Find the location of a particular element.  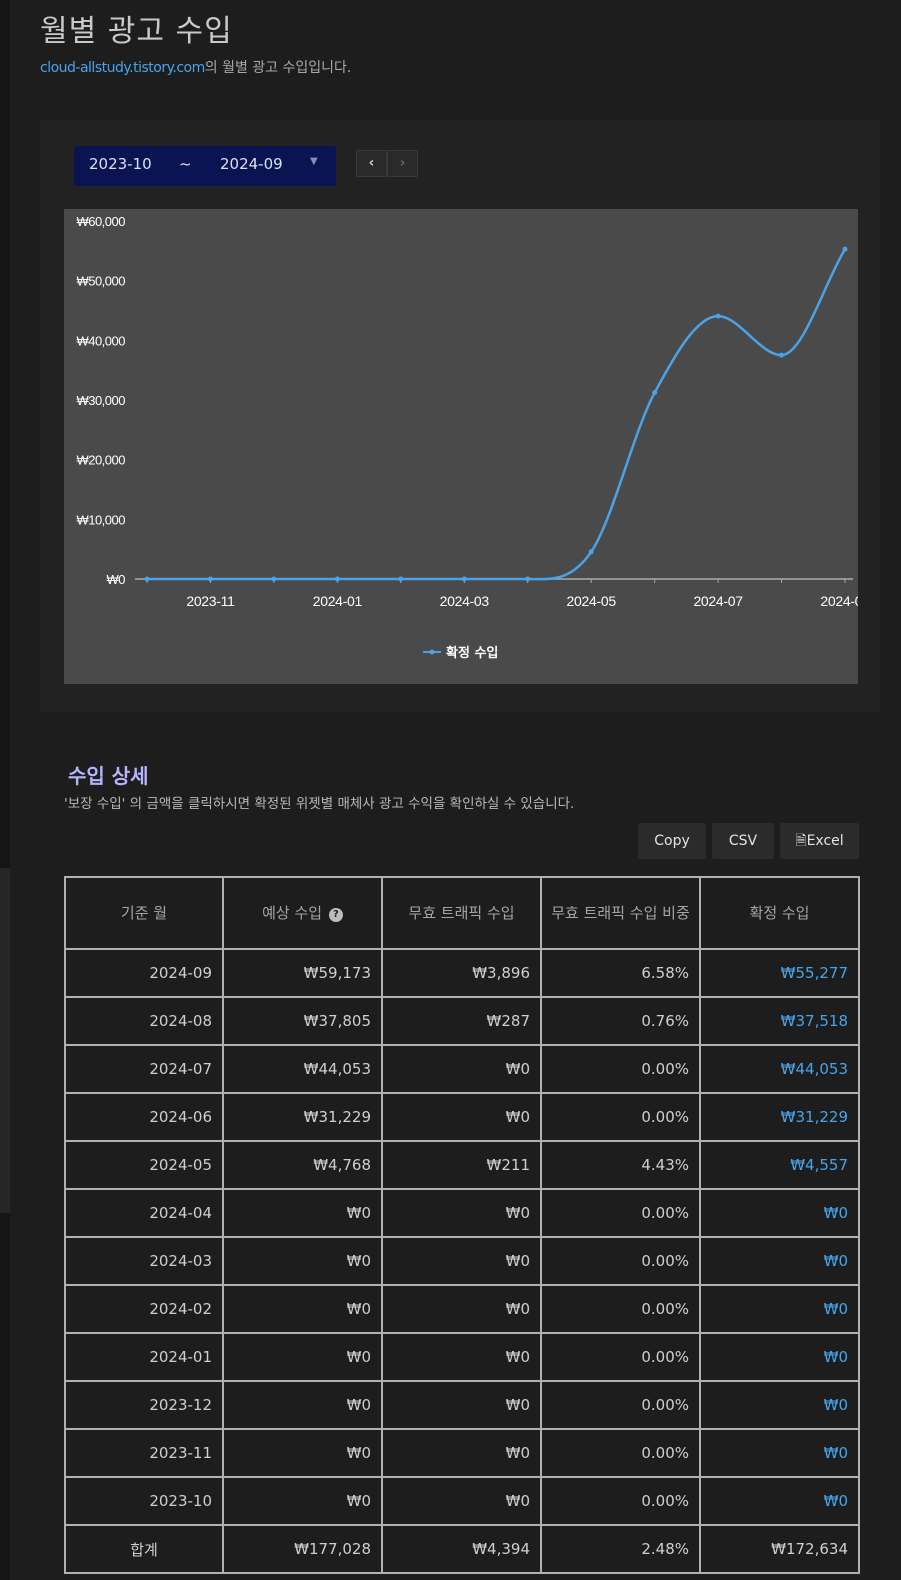

col-expected: 예상 수입 ? is located at coordinates (302, 913).